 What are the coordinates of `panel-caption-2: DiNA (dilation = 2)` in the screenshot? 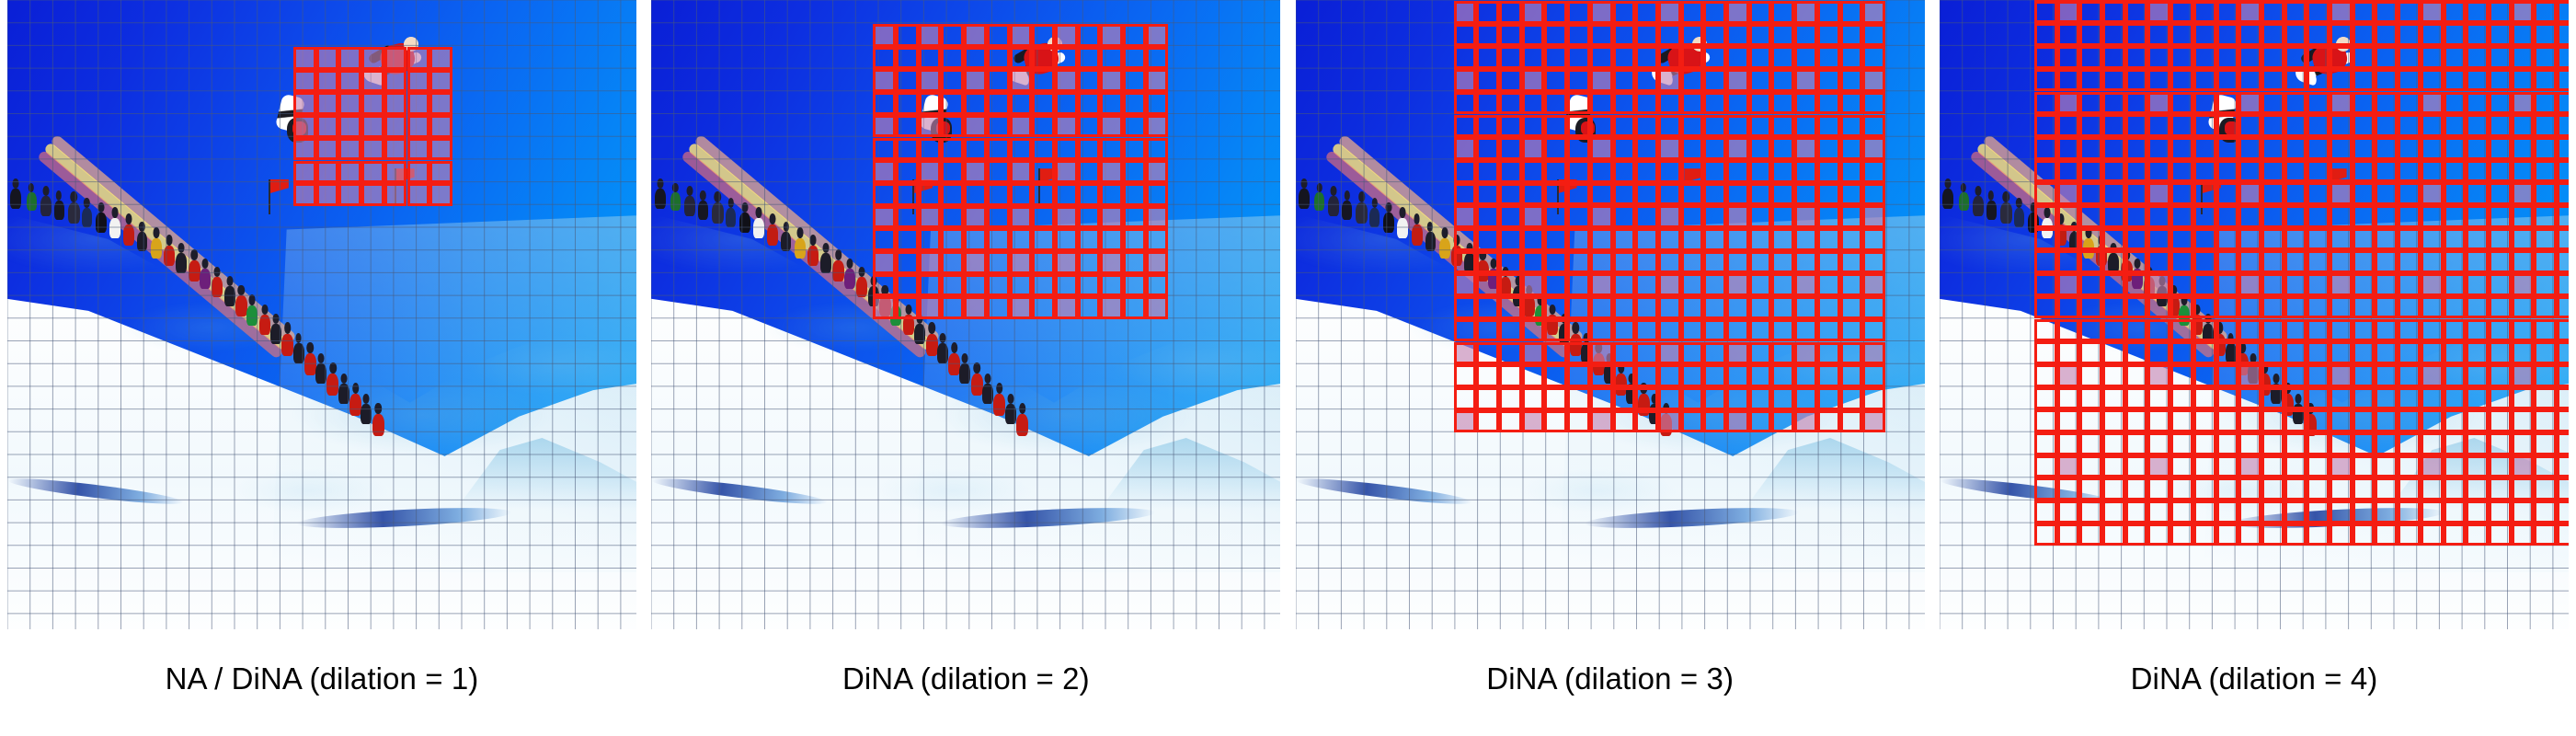 It's located at (966, 678).